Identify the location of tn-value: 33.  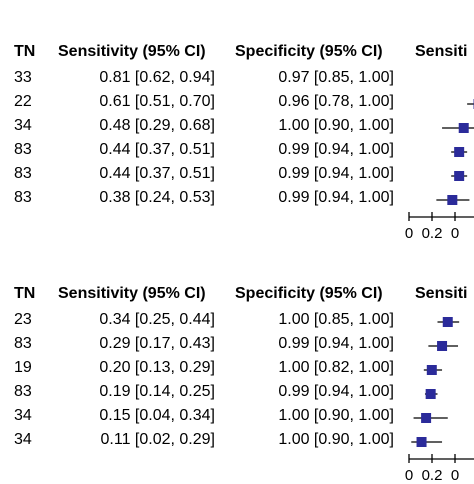
(23, 78).